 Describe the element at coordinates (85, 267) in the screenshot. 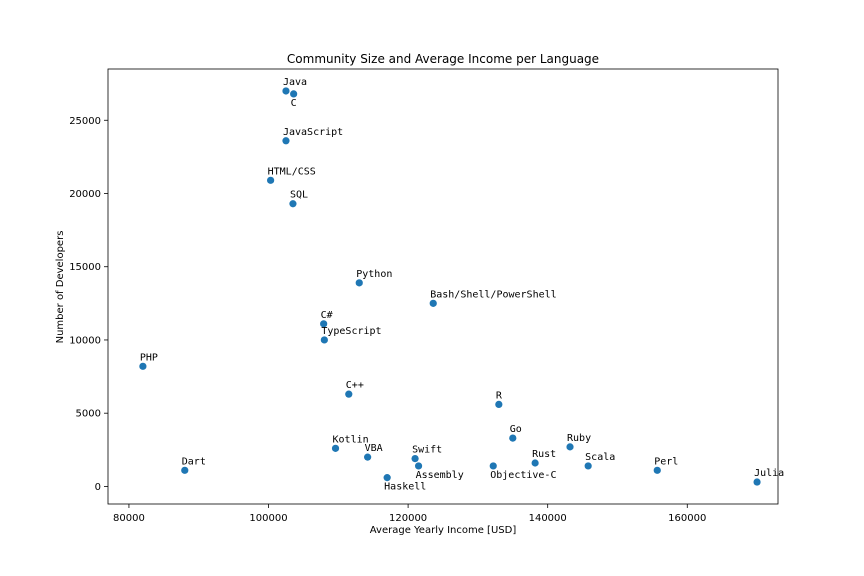

I see `y-tick-label: 15000` at that location.